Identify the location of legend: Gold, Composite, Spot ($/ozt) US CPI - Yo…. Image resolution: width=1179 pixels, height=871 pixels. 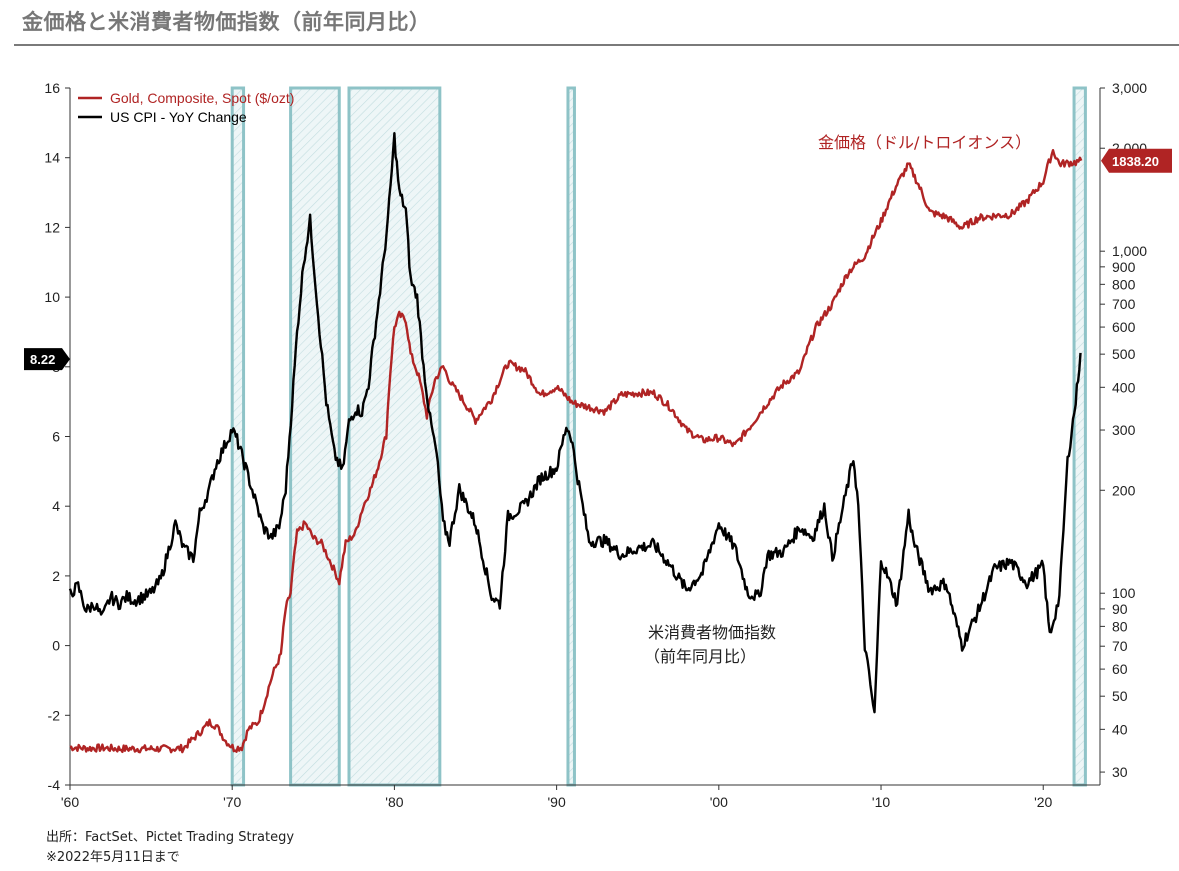
(186, 107).